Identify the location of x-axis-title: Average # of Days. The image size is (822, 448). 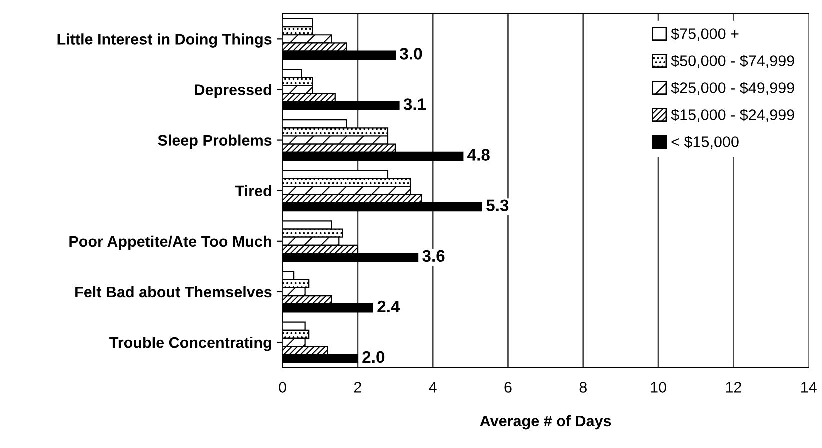
(546, 422).